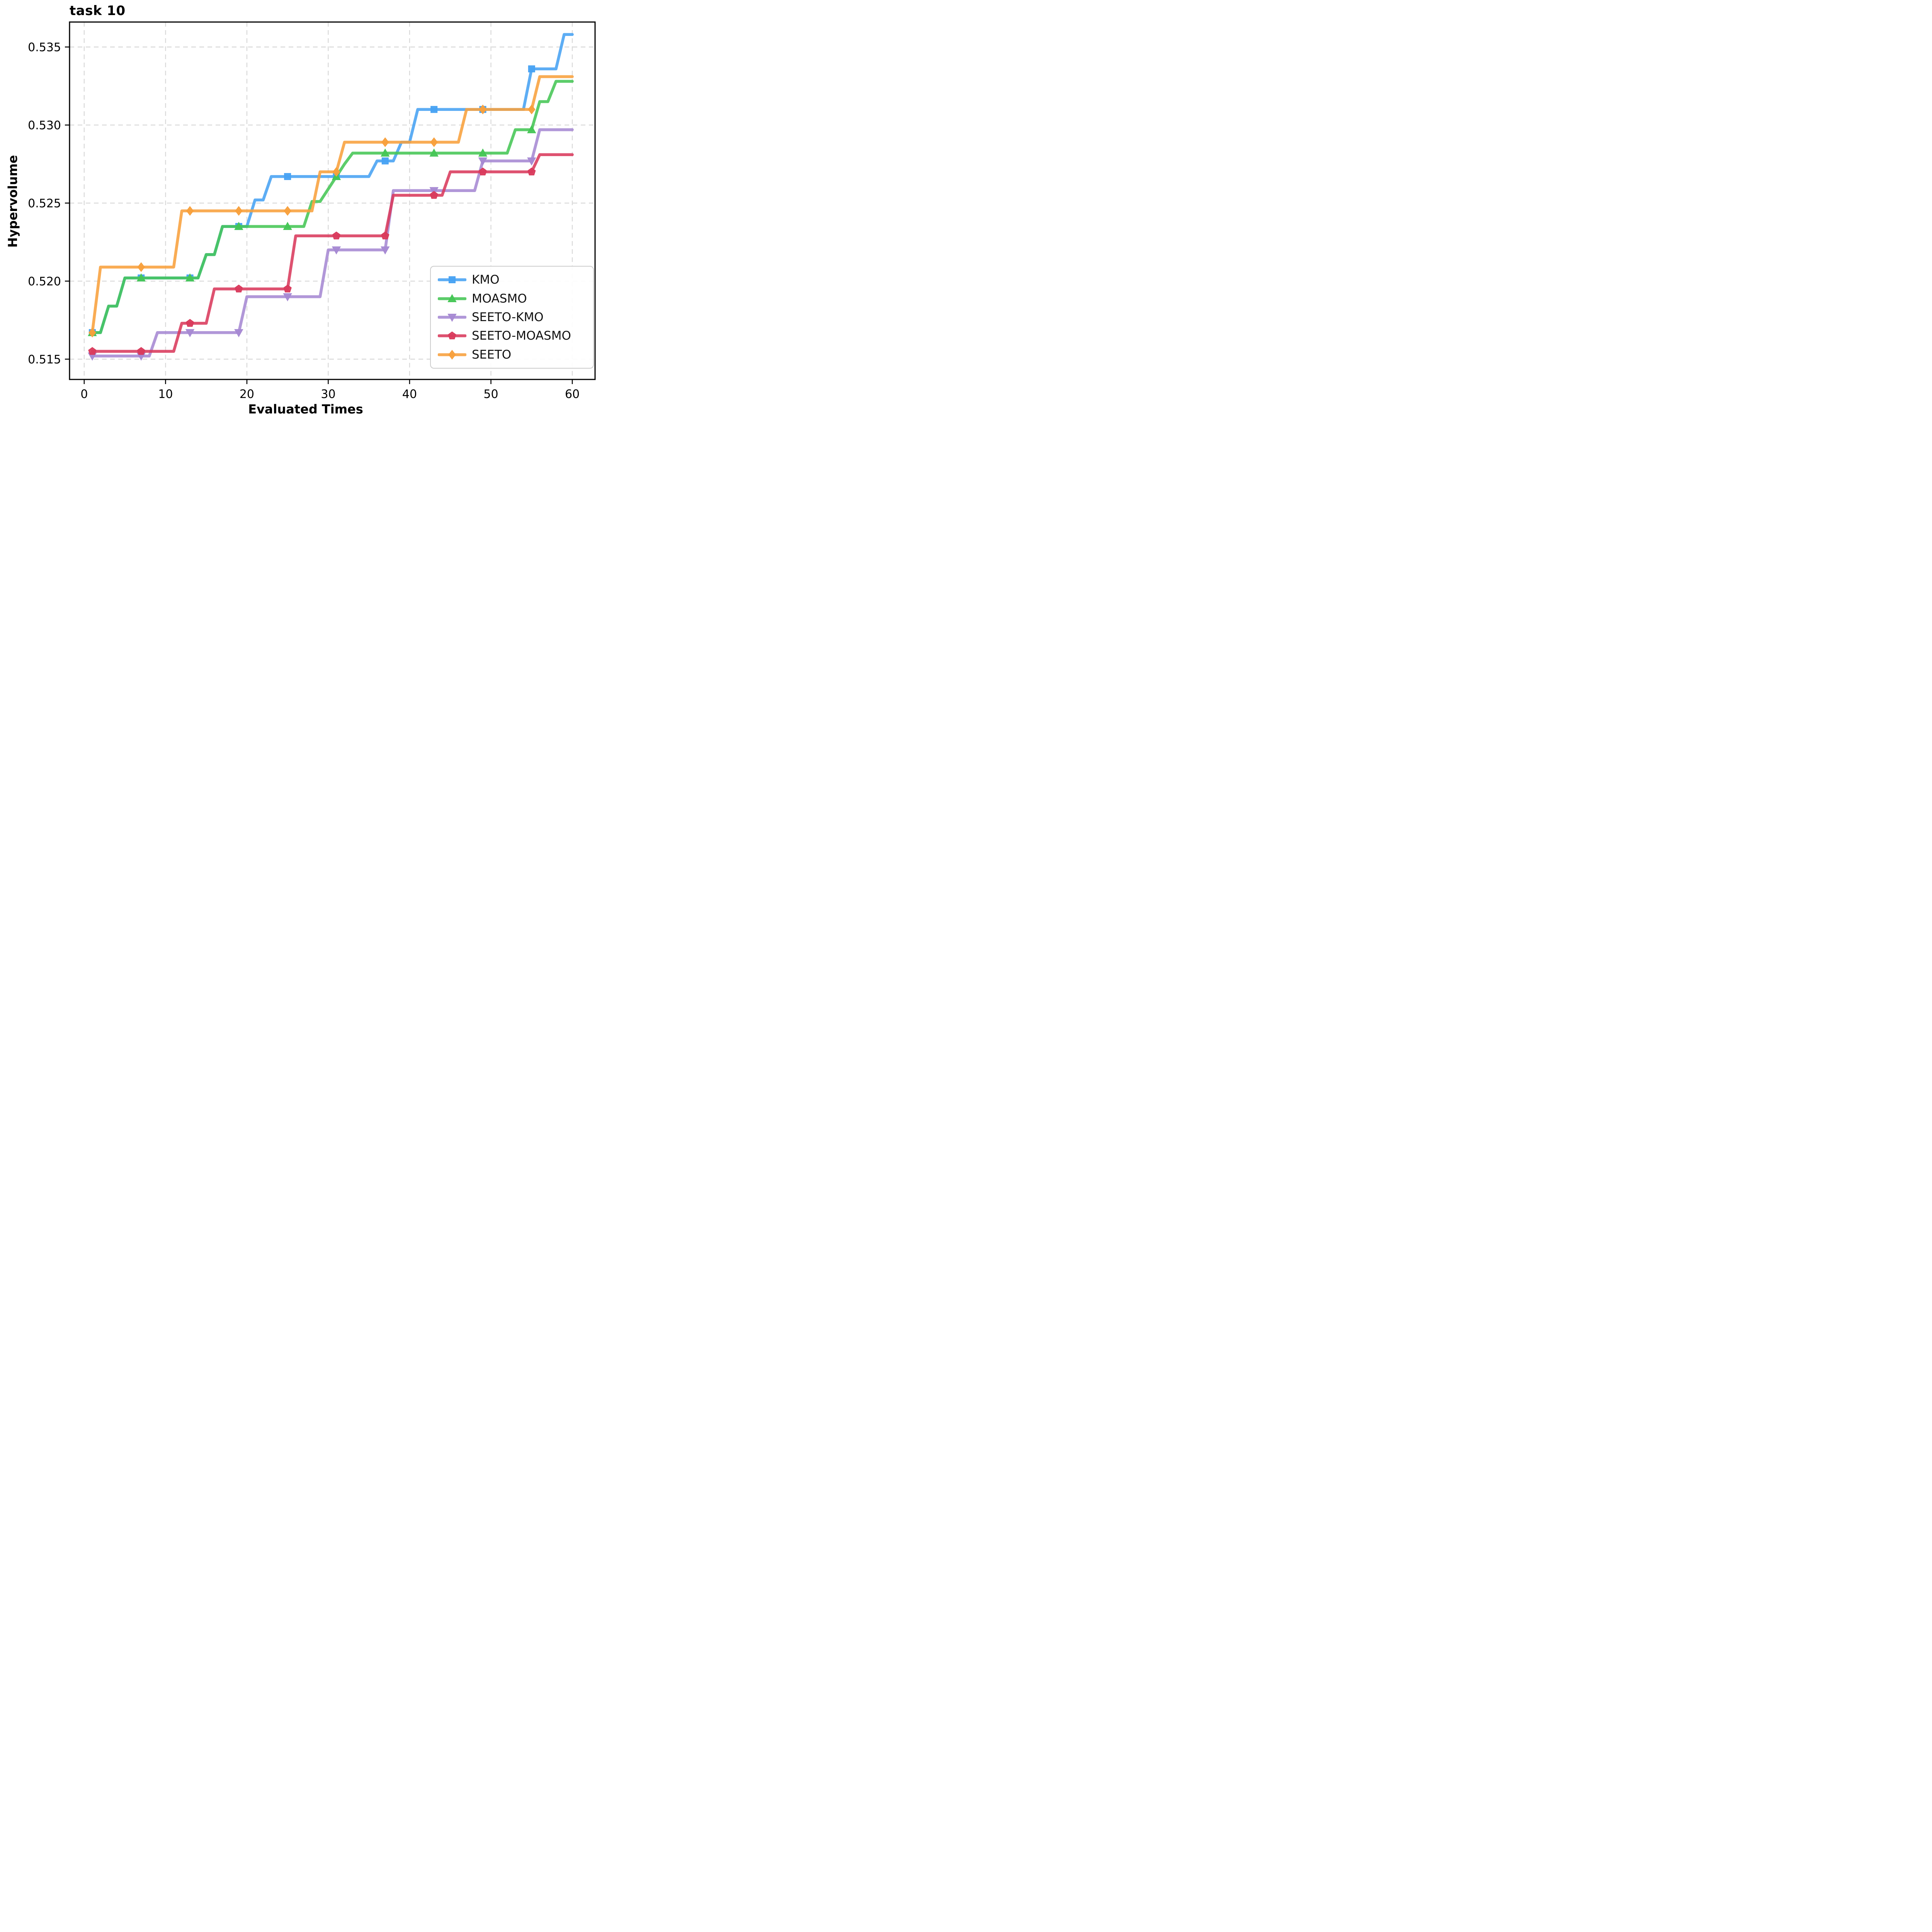  I want to click on legend-item-label: KMO, so click(486, 280).